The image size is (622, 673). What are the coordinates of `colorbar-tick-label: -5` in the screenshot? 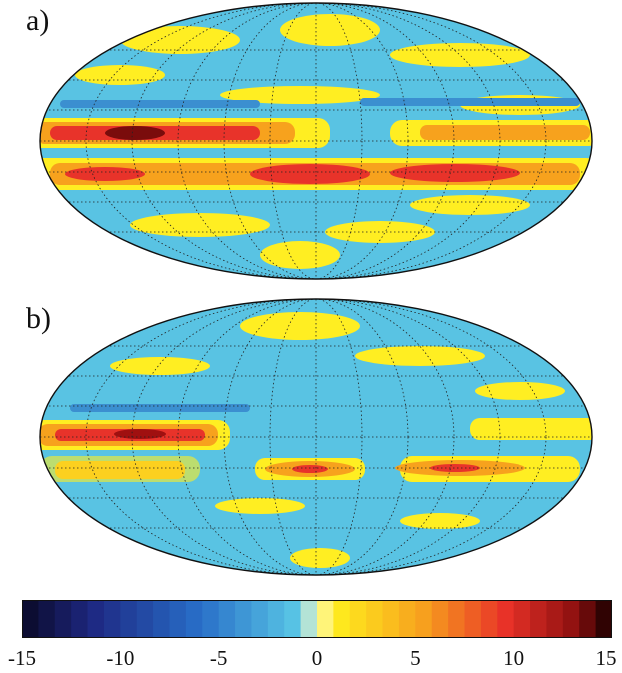 It's located at (218, 658).